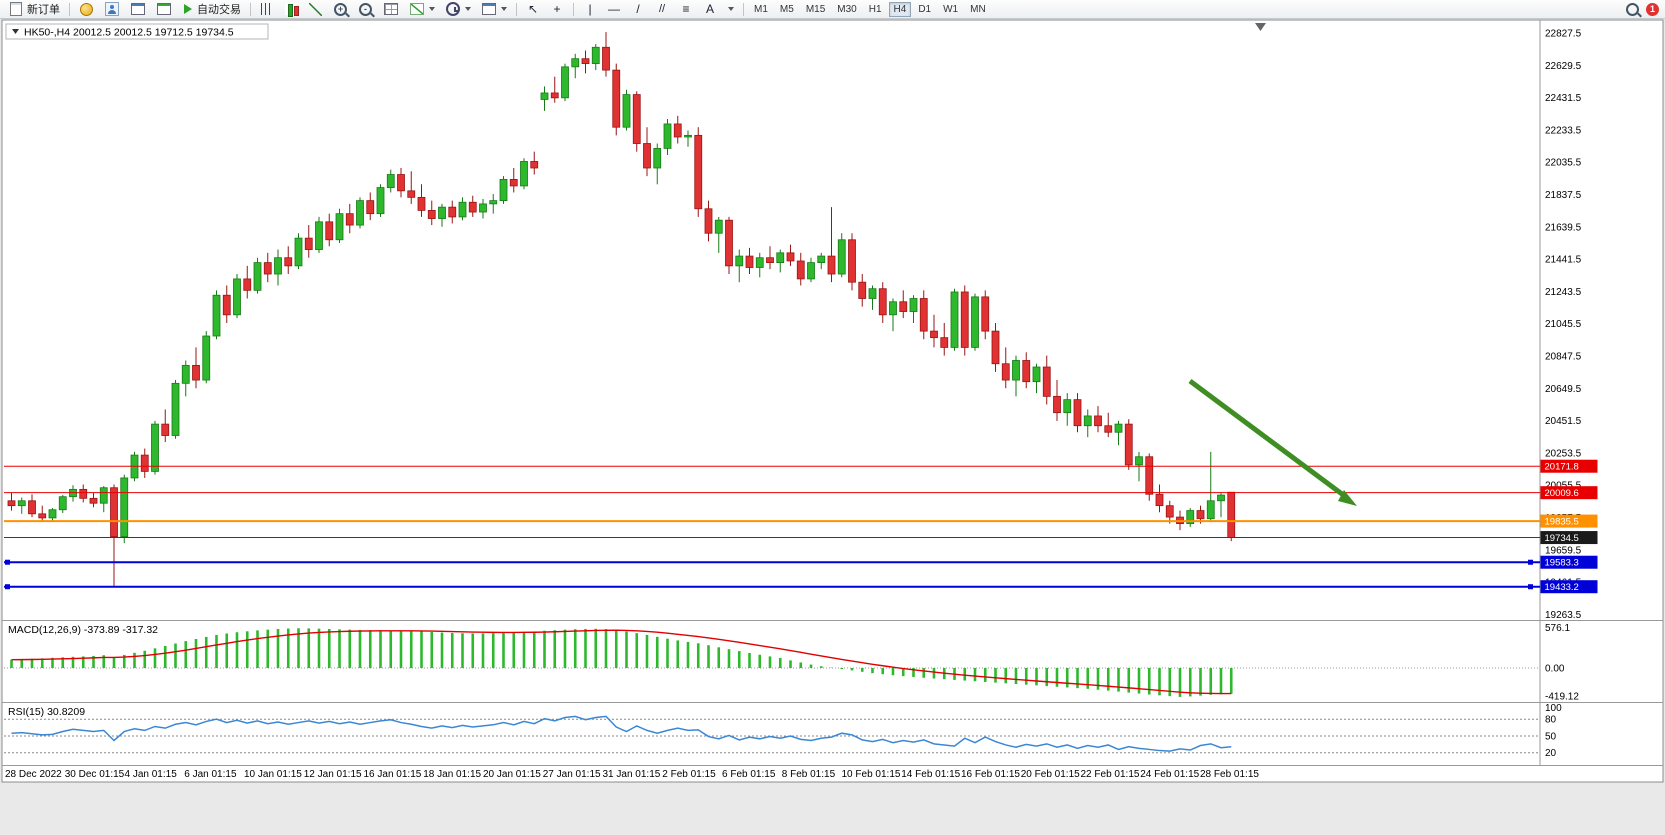  I want to click on notification-badge: 1, so click(1652, 9).